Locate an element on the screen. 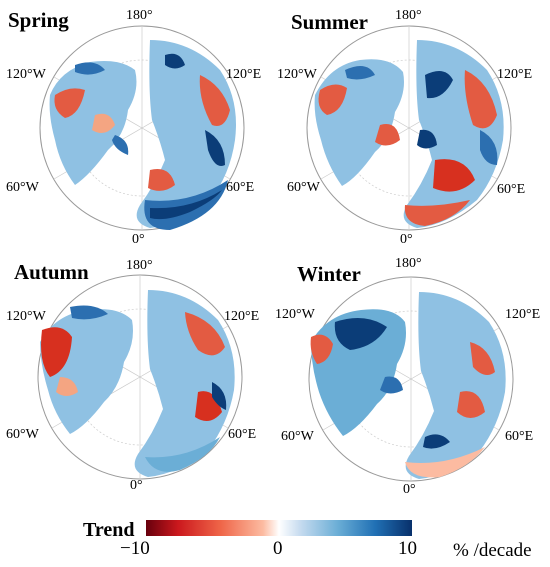 This screenshot has width=550, height=567. colorbar-title: Trend is located at coordinates (109, 530).